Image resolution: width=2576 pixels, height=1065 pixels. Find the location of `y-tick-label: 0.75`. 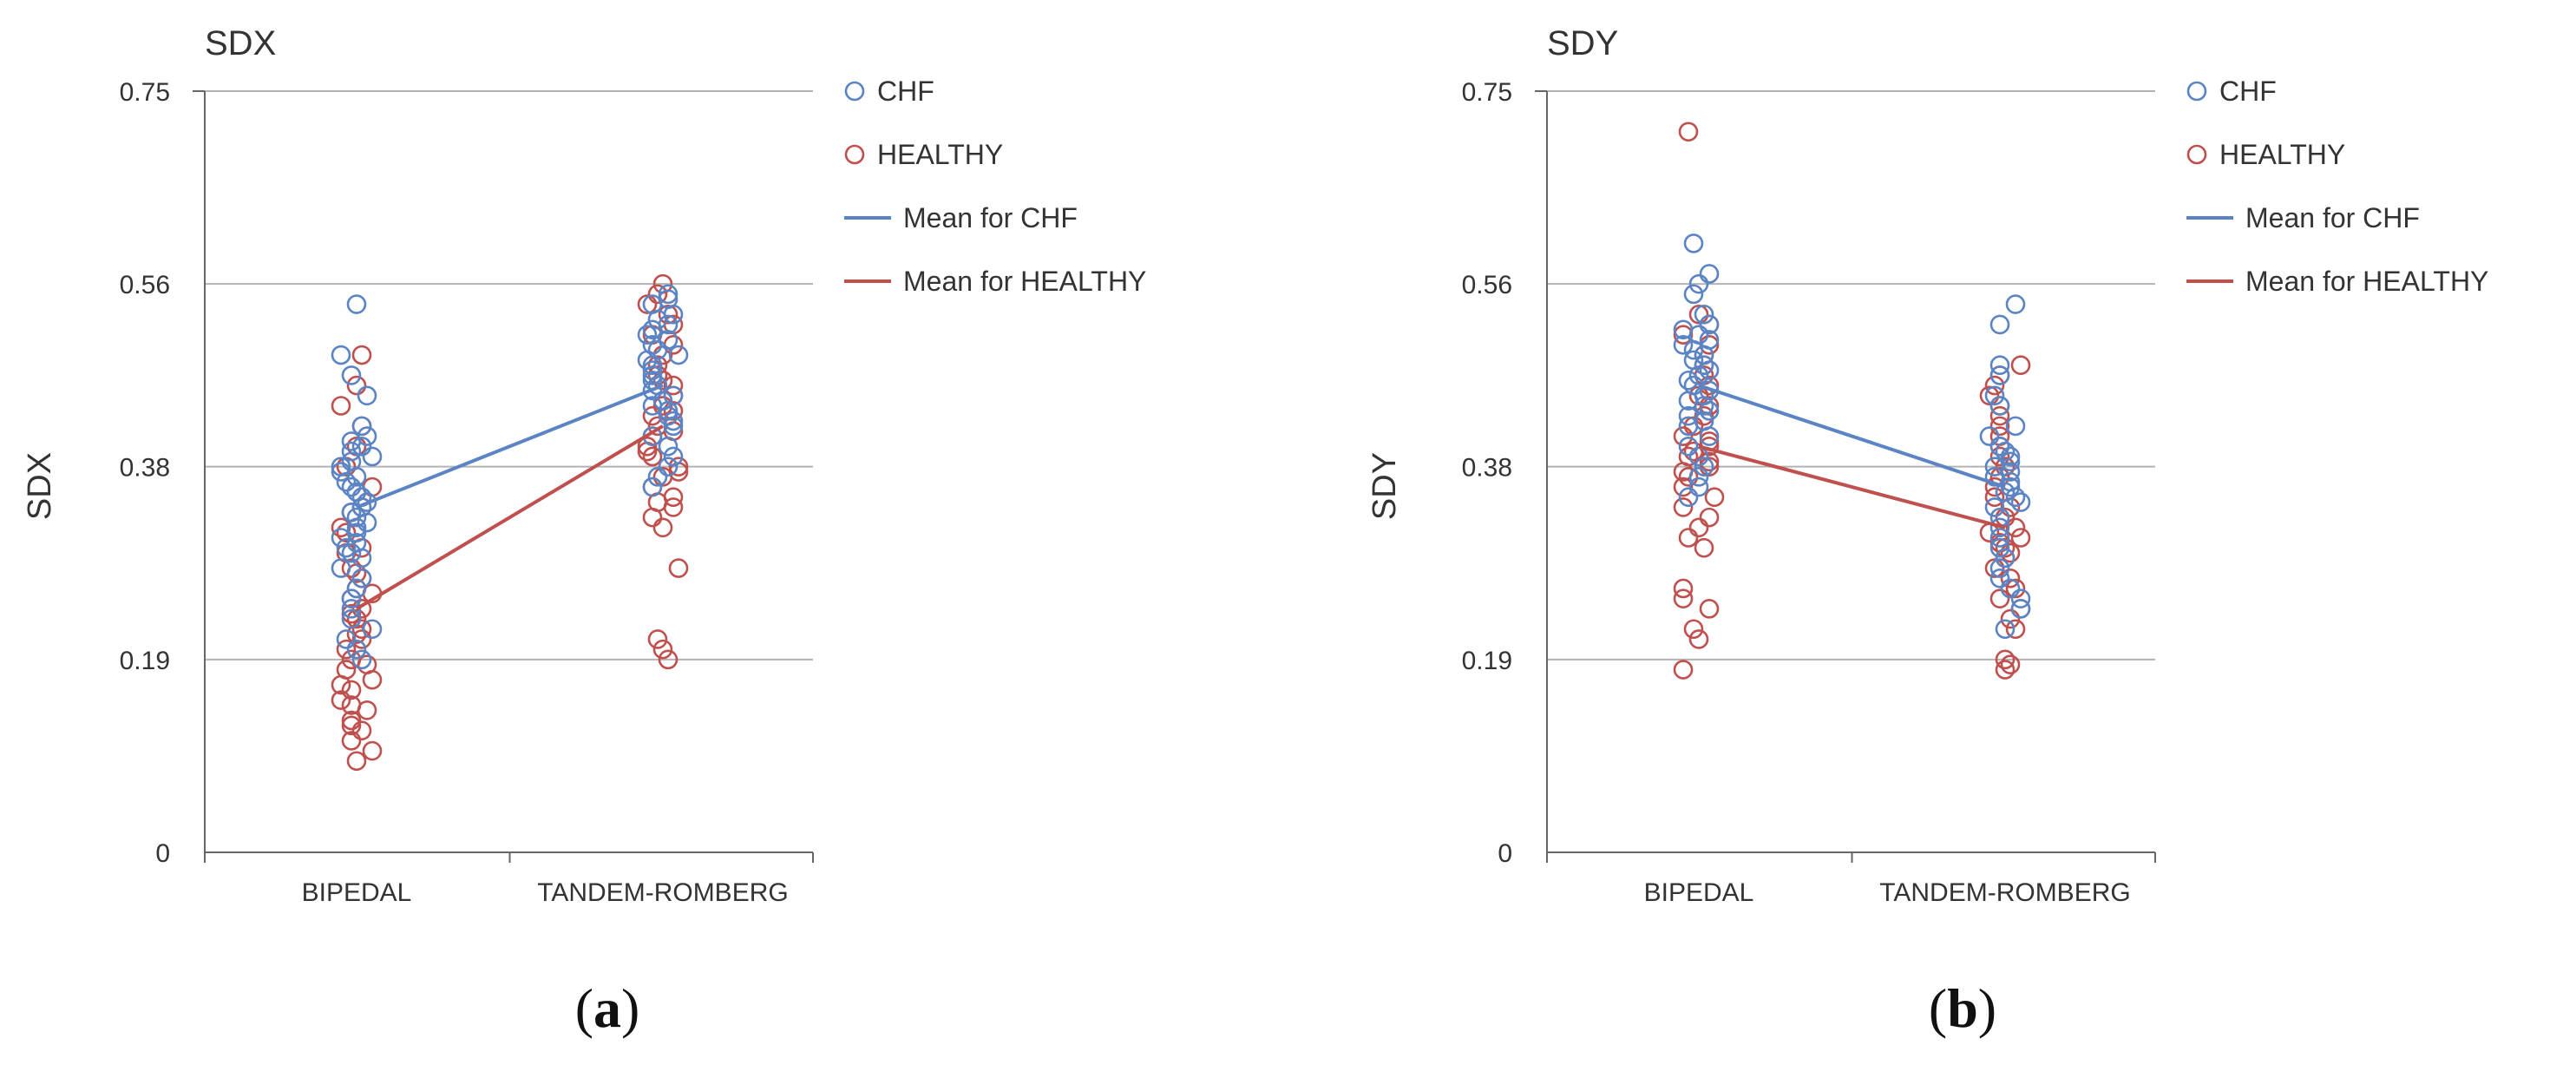

y-tick-label: 0.75 is located at coordinates (1487, 92).